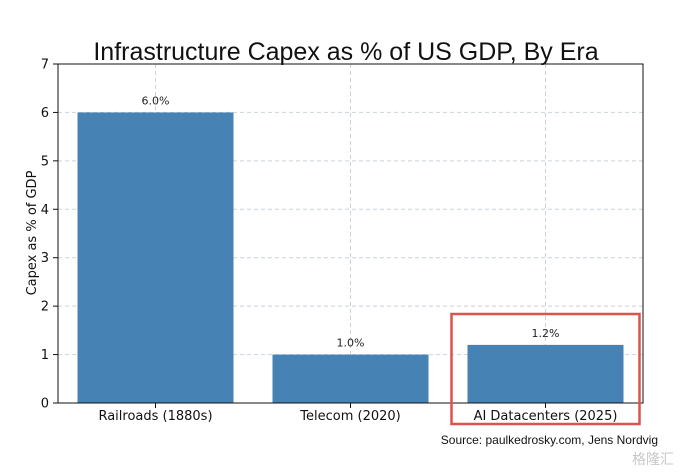  What do you see at coordinates (45, 113) in the screenshot?
I see `y-tick-label: 6` at bounding box center [45, 113].